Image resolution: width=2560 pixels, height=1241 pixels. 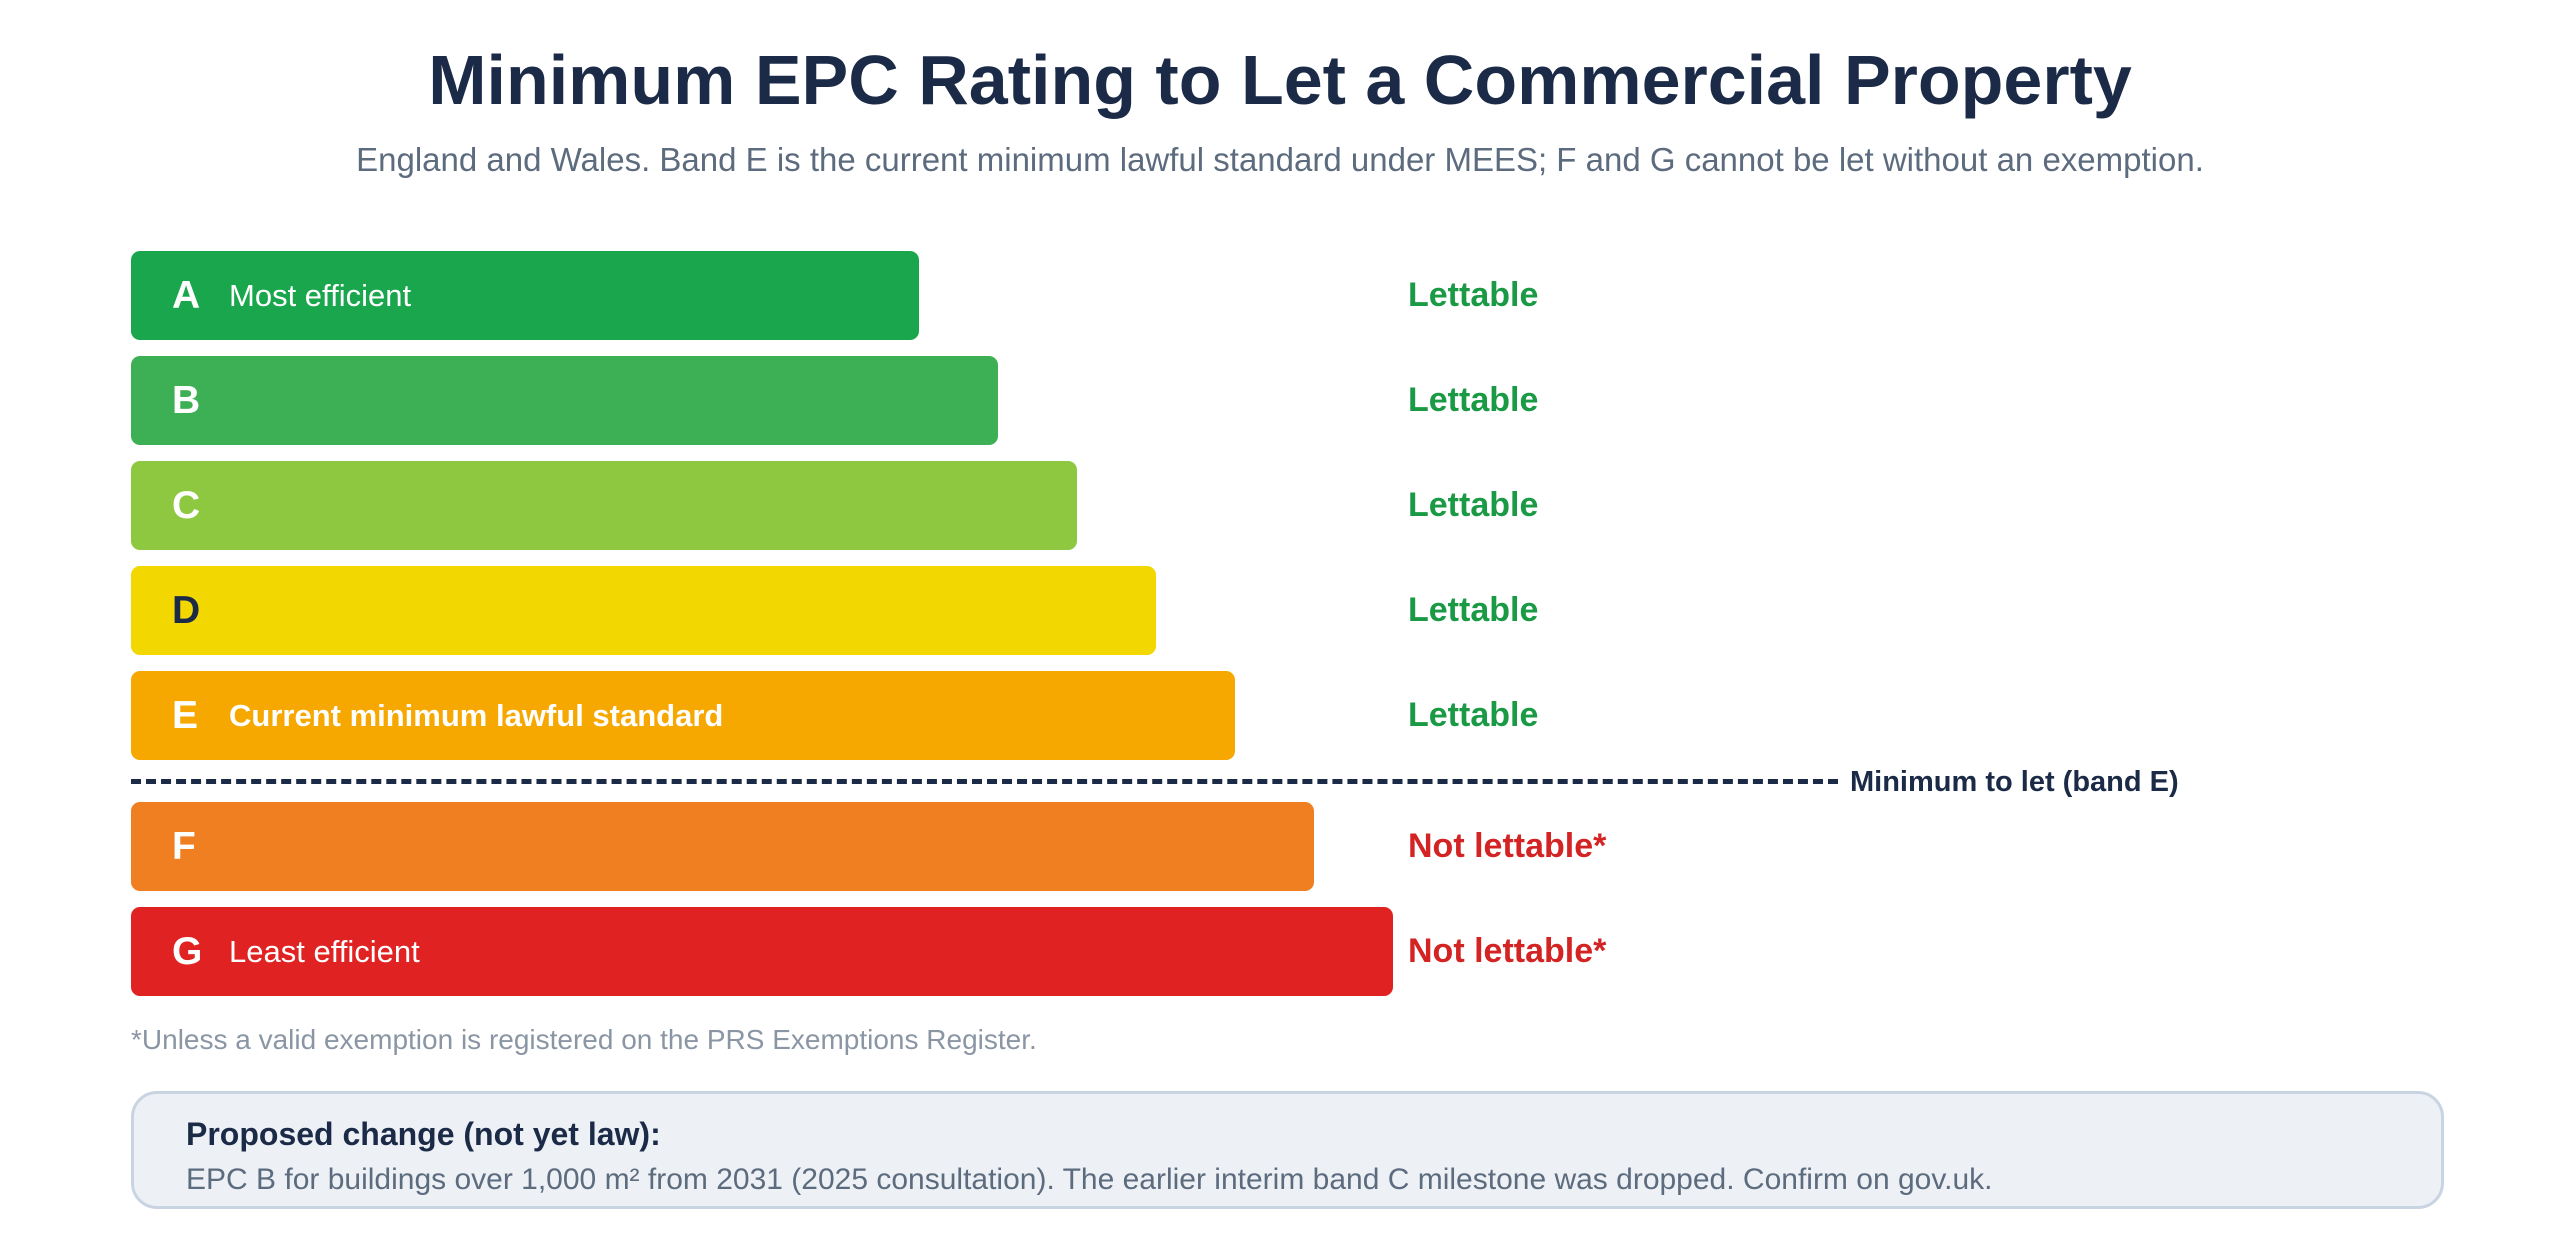 I want to click on epc-band-letter: C, so click(x=186, y=505).